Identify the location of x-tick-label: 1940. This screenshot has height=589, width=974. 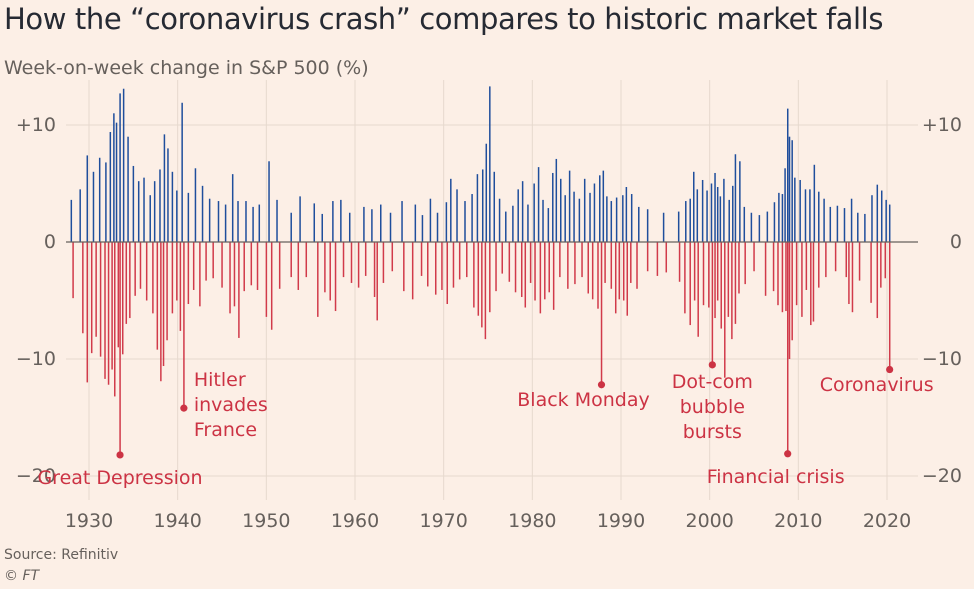
(177, 521).